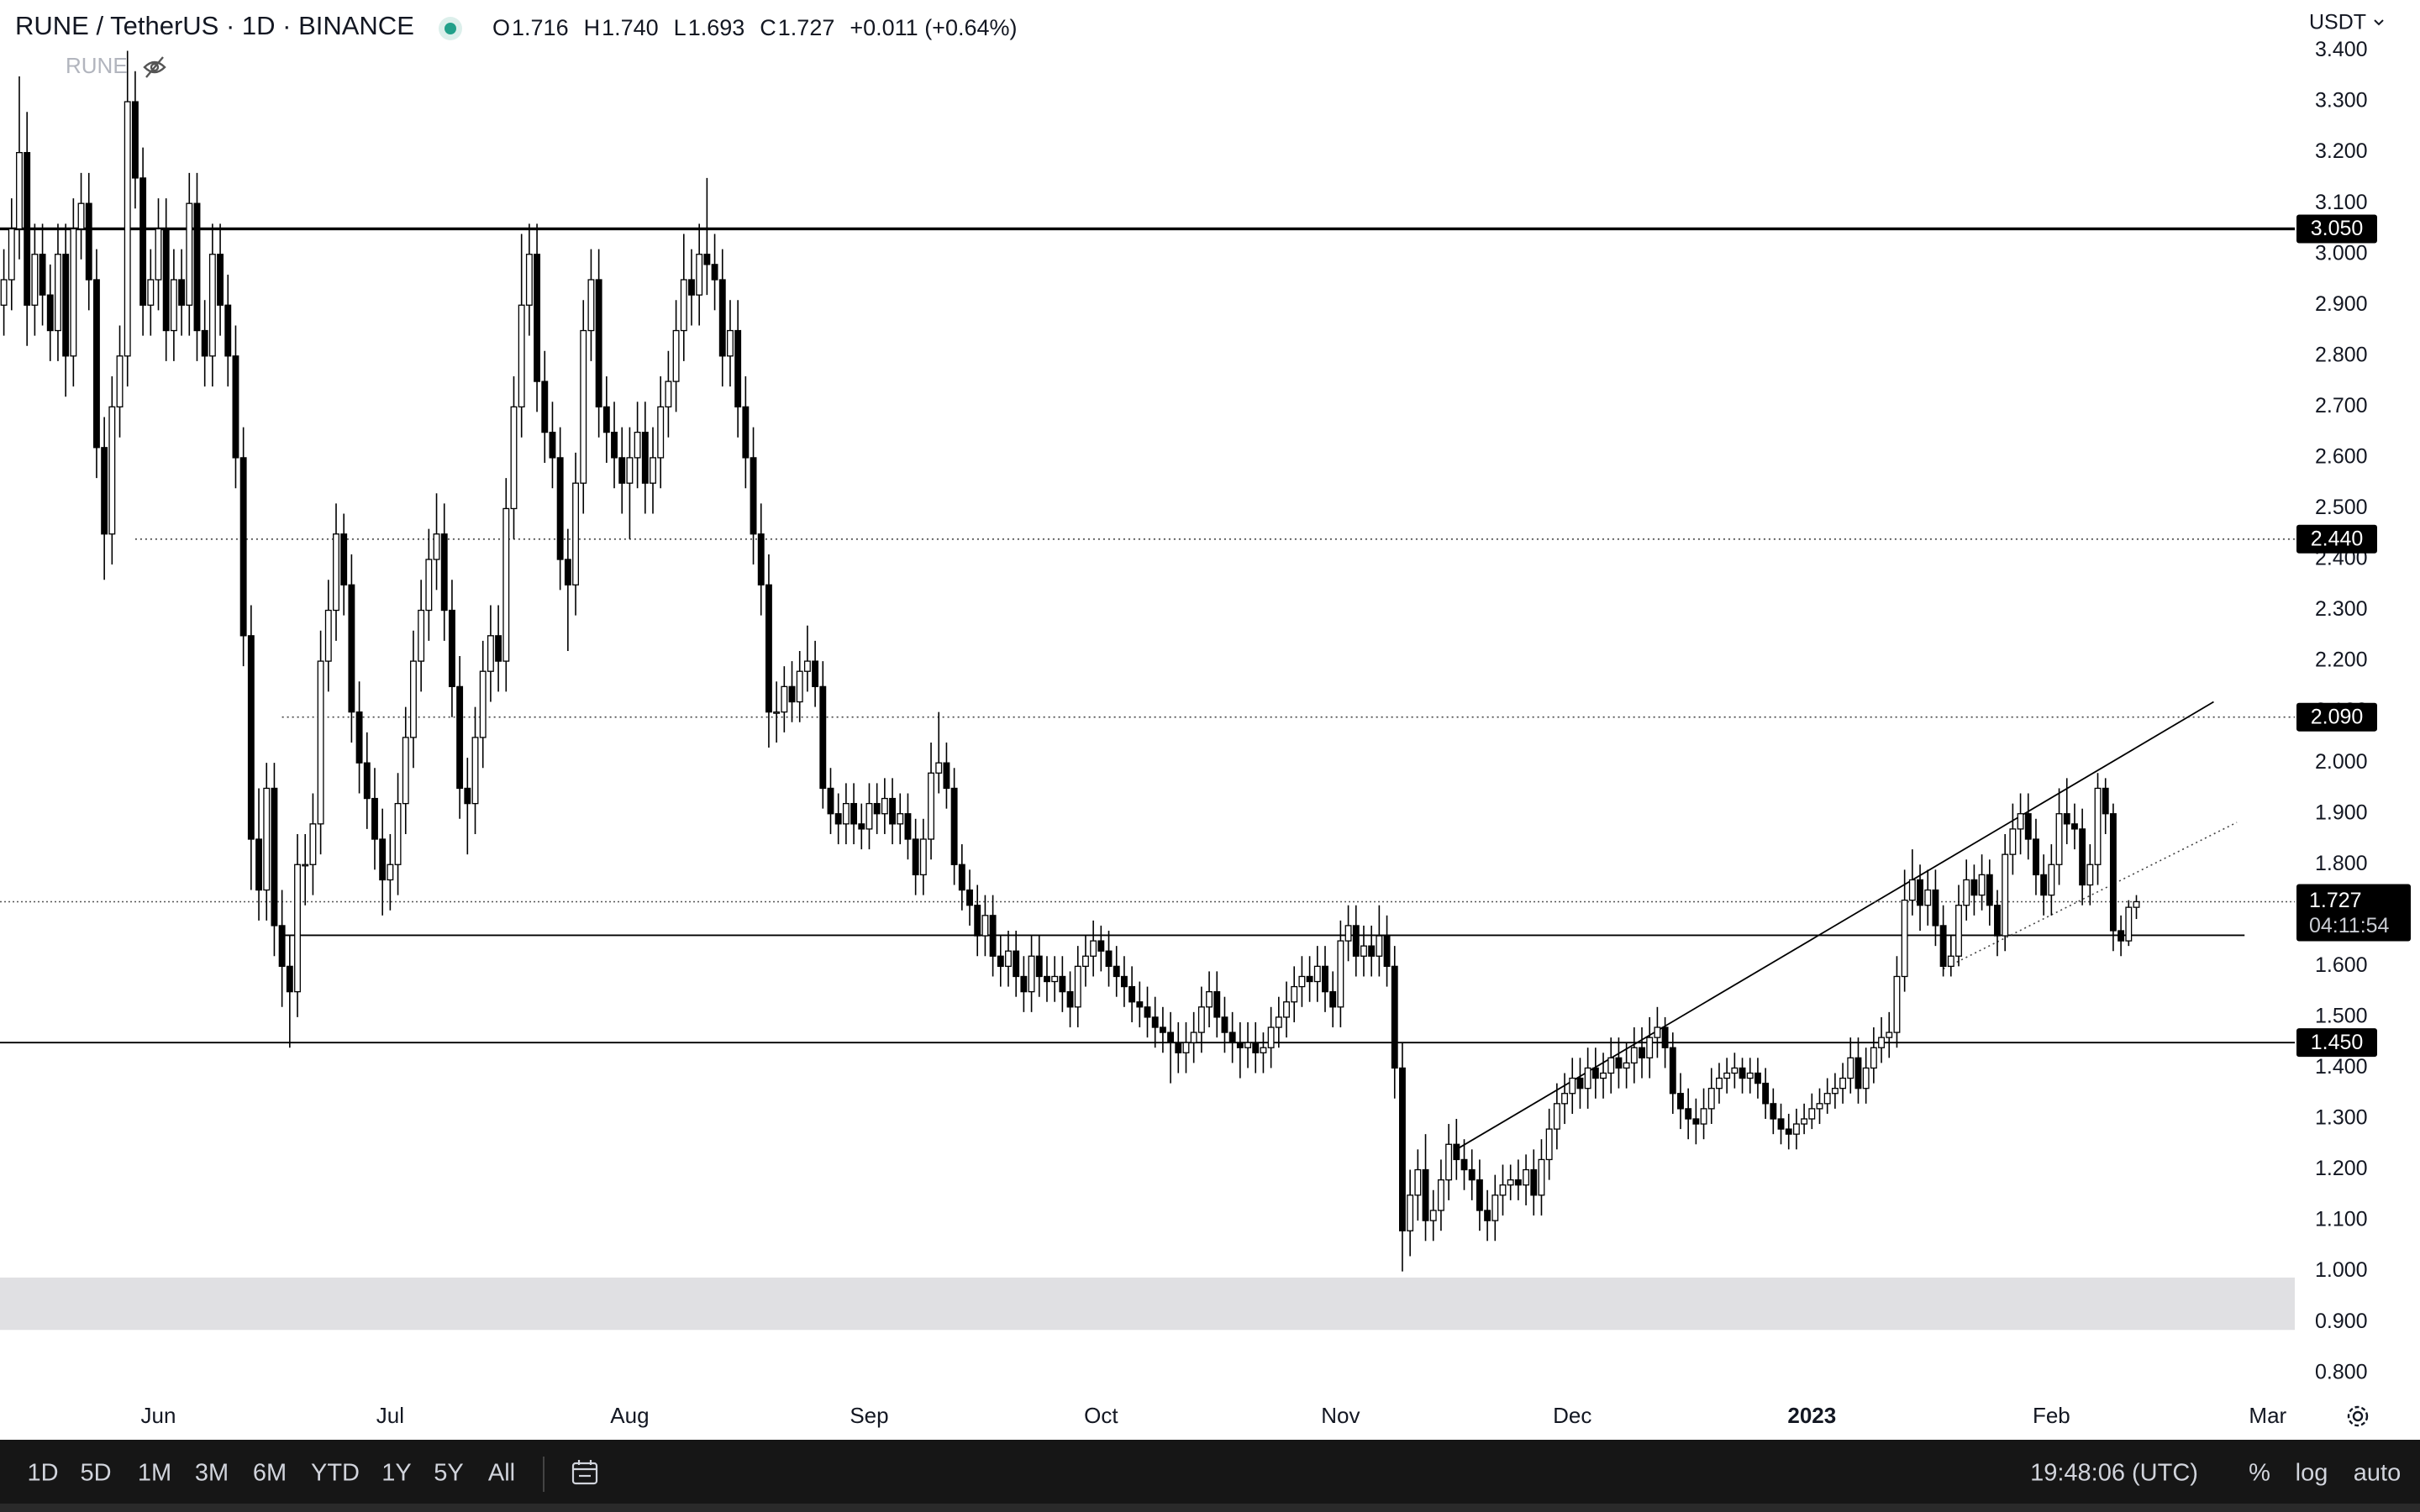 This screenshot has width=2420, height=1512. I want to click on x-tick-label: Nov, so click(1341, 1415).